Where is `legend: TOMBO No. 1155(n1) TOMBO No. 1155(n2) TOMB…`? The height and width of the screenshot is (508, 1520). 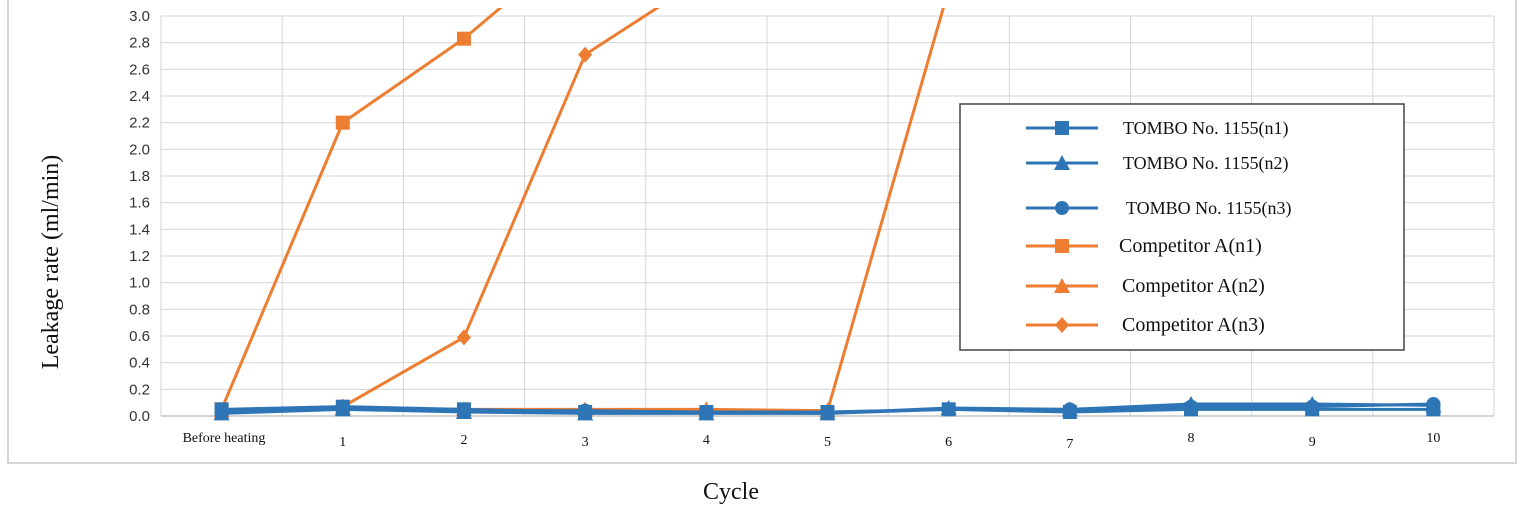 legend: TOMBO No. 1155(n1) TOMBO No. 1155(n2) TOMB… is located at coordinates (1182, 227).